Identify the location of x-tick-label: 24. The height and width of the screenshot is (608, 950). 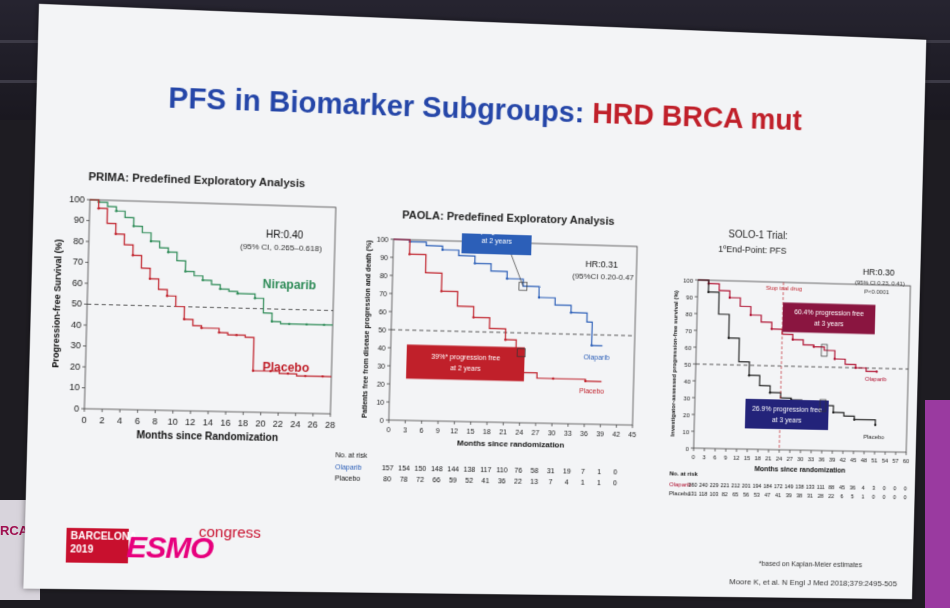
(295, 424).